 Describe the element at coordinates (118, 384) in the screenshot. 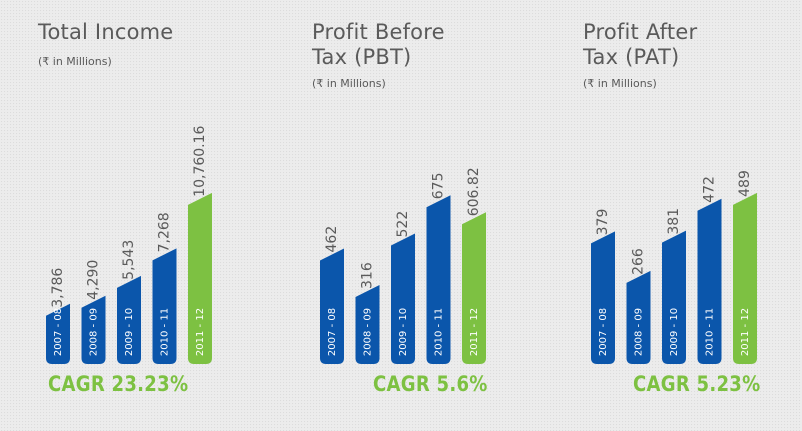

I see `cagr-label: CAGR 23.23%` at that location.